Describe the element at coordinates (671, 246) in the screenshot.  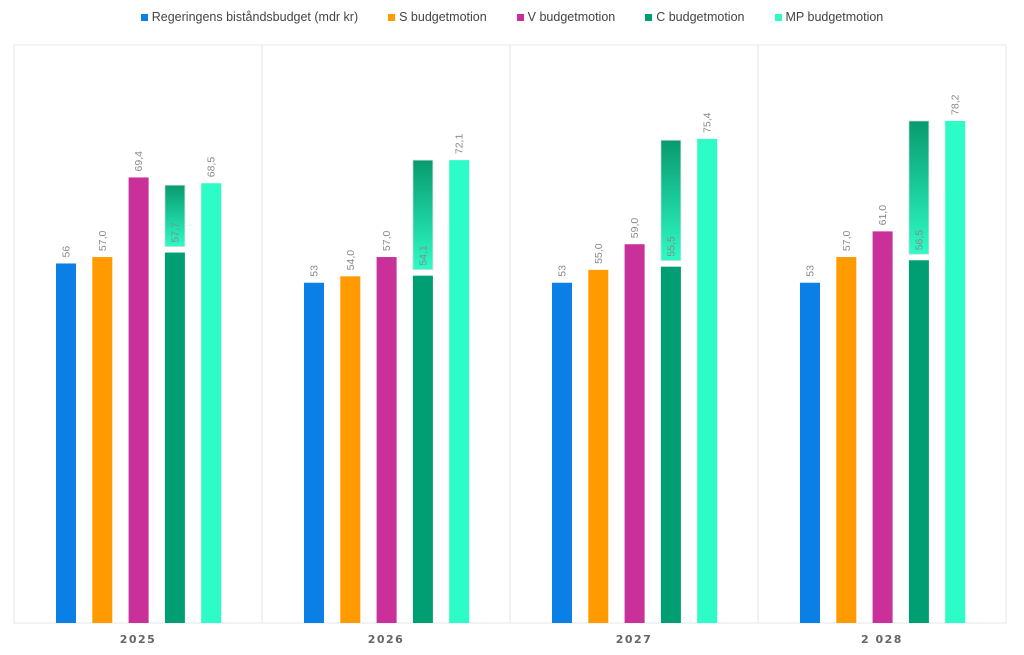
I see `data-label: 55,5` at that location.